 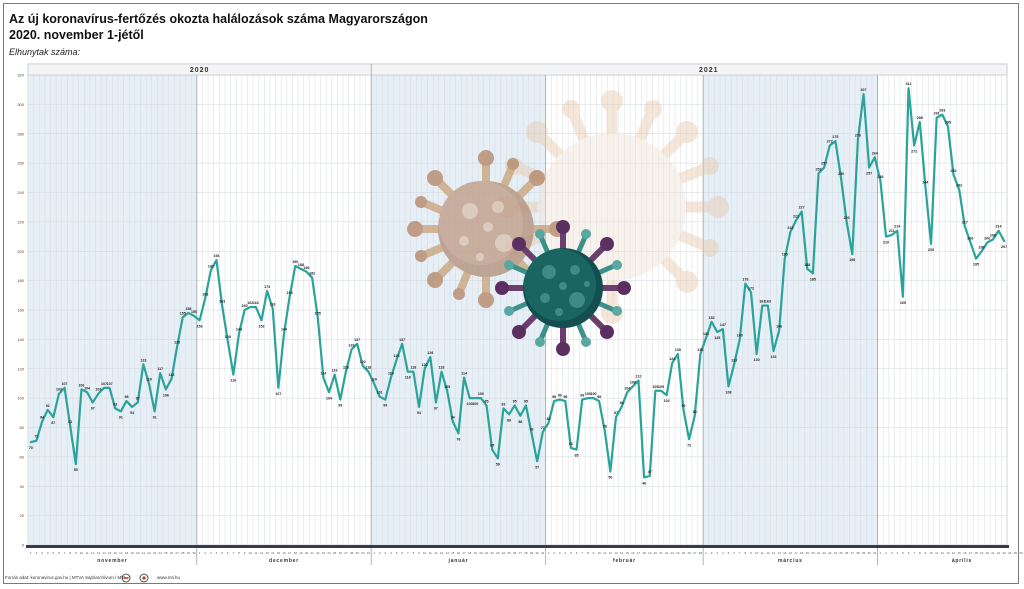 I want to click on data-label: 87, so click(x=616, y=413).